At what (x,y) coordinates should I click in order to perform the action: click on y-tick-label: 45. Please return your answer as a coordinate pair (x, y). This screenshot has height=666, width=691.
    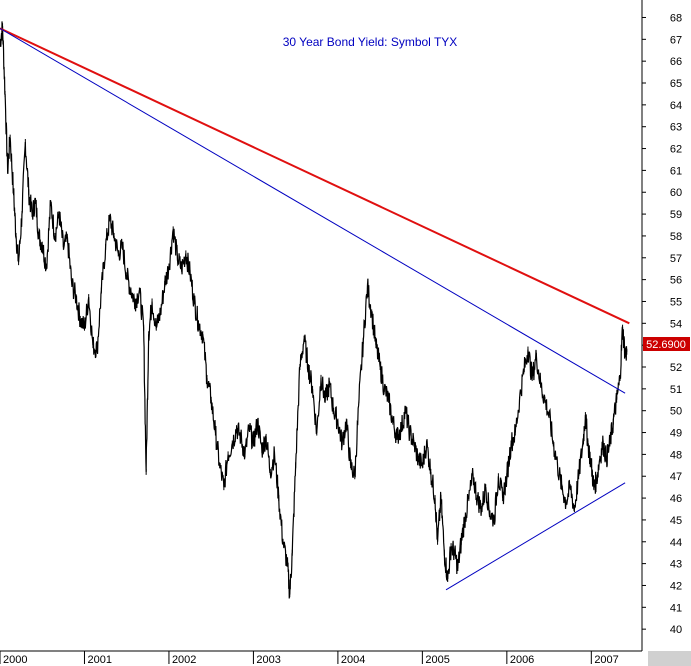
    Looking at the image, I should click on (676, 521).